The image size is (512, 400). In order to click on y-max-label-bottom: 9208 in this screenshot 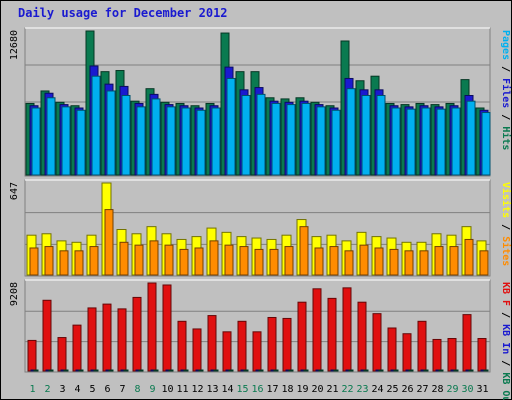, I will do `click(14, 294)`.